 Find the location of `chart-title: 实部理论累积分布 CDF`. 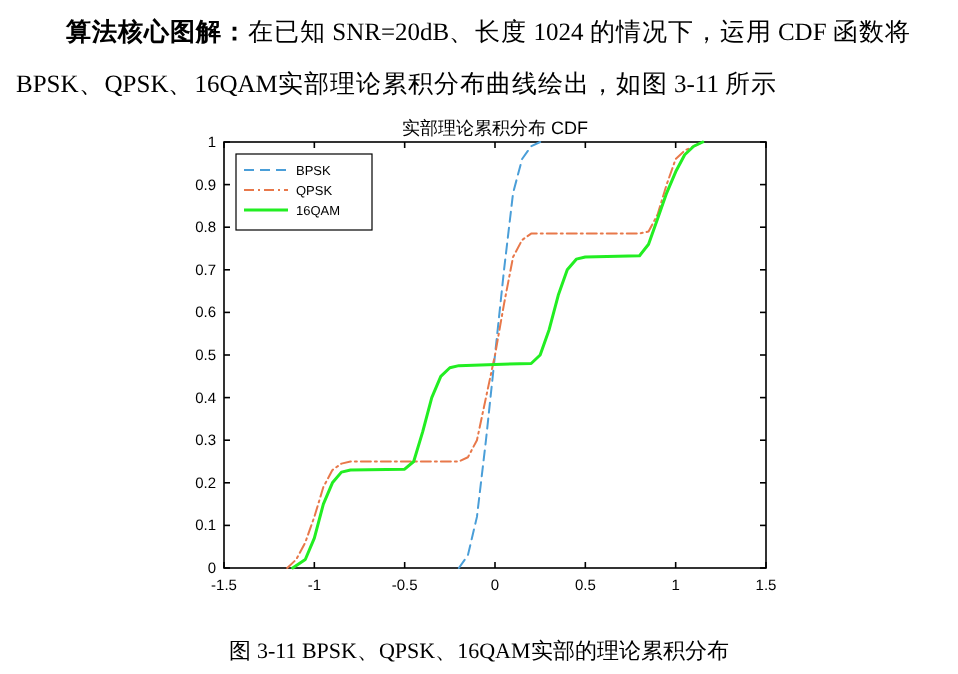

chart-title: 实部理论累积分布 CDF is located at coordinates (495, 128).